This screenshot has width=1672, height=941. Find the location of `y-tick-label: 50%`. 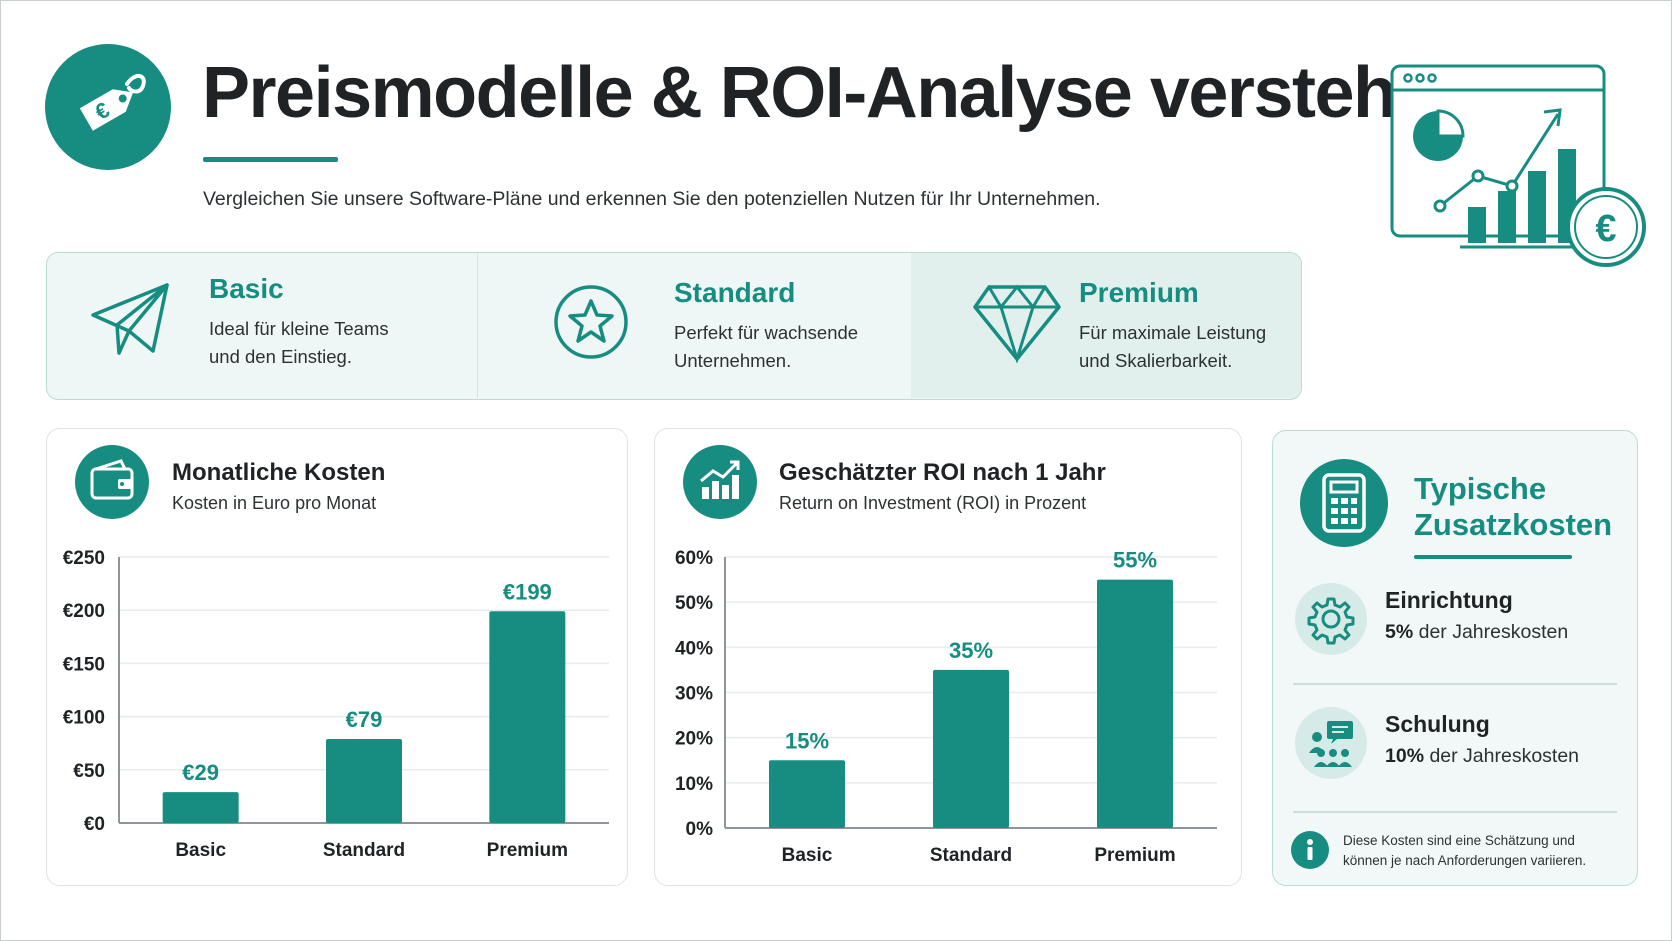

y-tick-label: 50% is located at coordinates (694, 603).